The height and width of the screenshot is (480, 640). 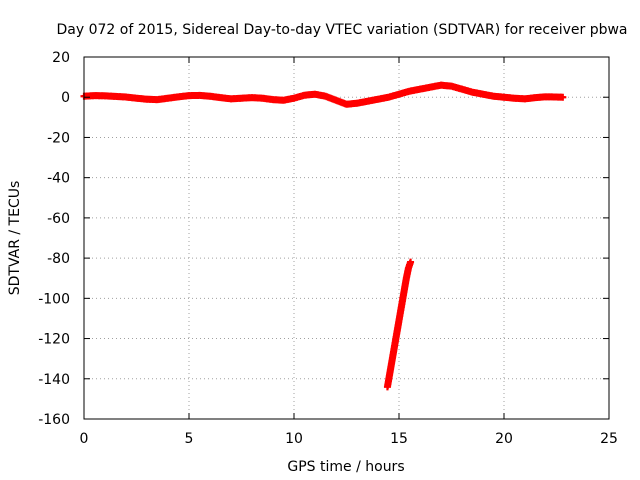 What do you see at coordinates (504, 439) in the screenshot?
I see `x-tick-label: 20` at bounding box center [504, 439].